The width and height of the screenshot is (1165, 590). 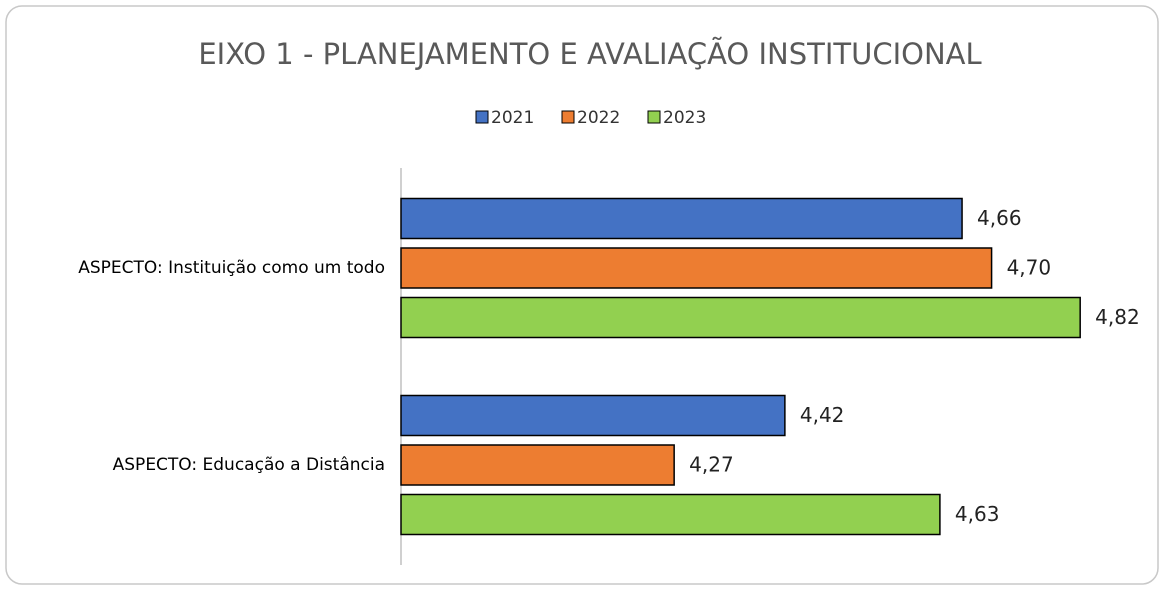 I want to click on legend-label: 2022, so click(x=598, y=118).